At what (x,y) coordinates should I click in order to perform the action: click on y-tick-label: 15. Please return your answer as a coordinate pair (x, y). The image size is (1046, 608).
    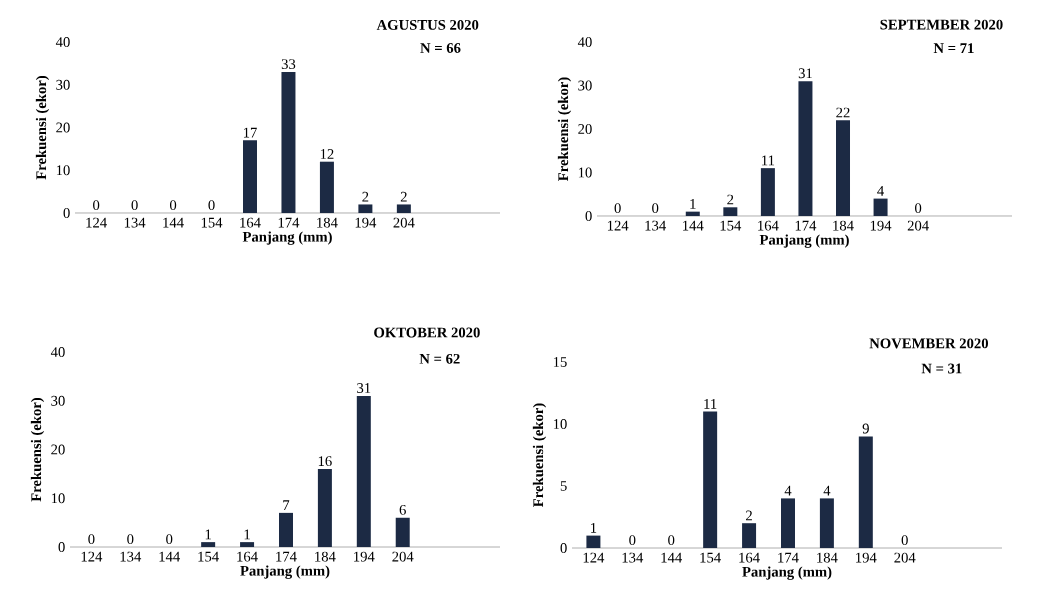
    Looking at the image, I should click on (560, 362).